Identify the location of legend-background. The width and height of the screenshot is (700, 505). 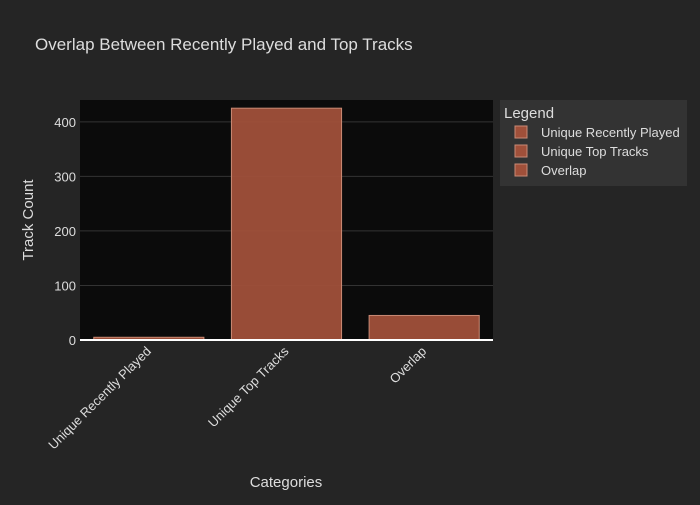
(593, 143).